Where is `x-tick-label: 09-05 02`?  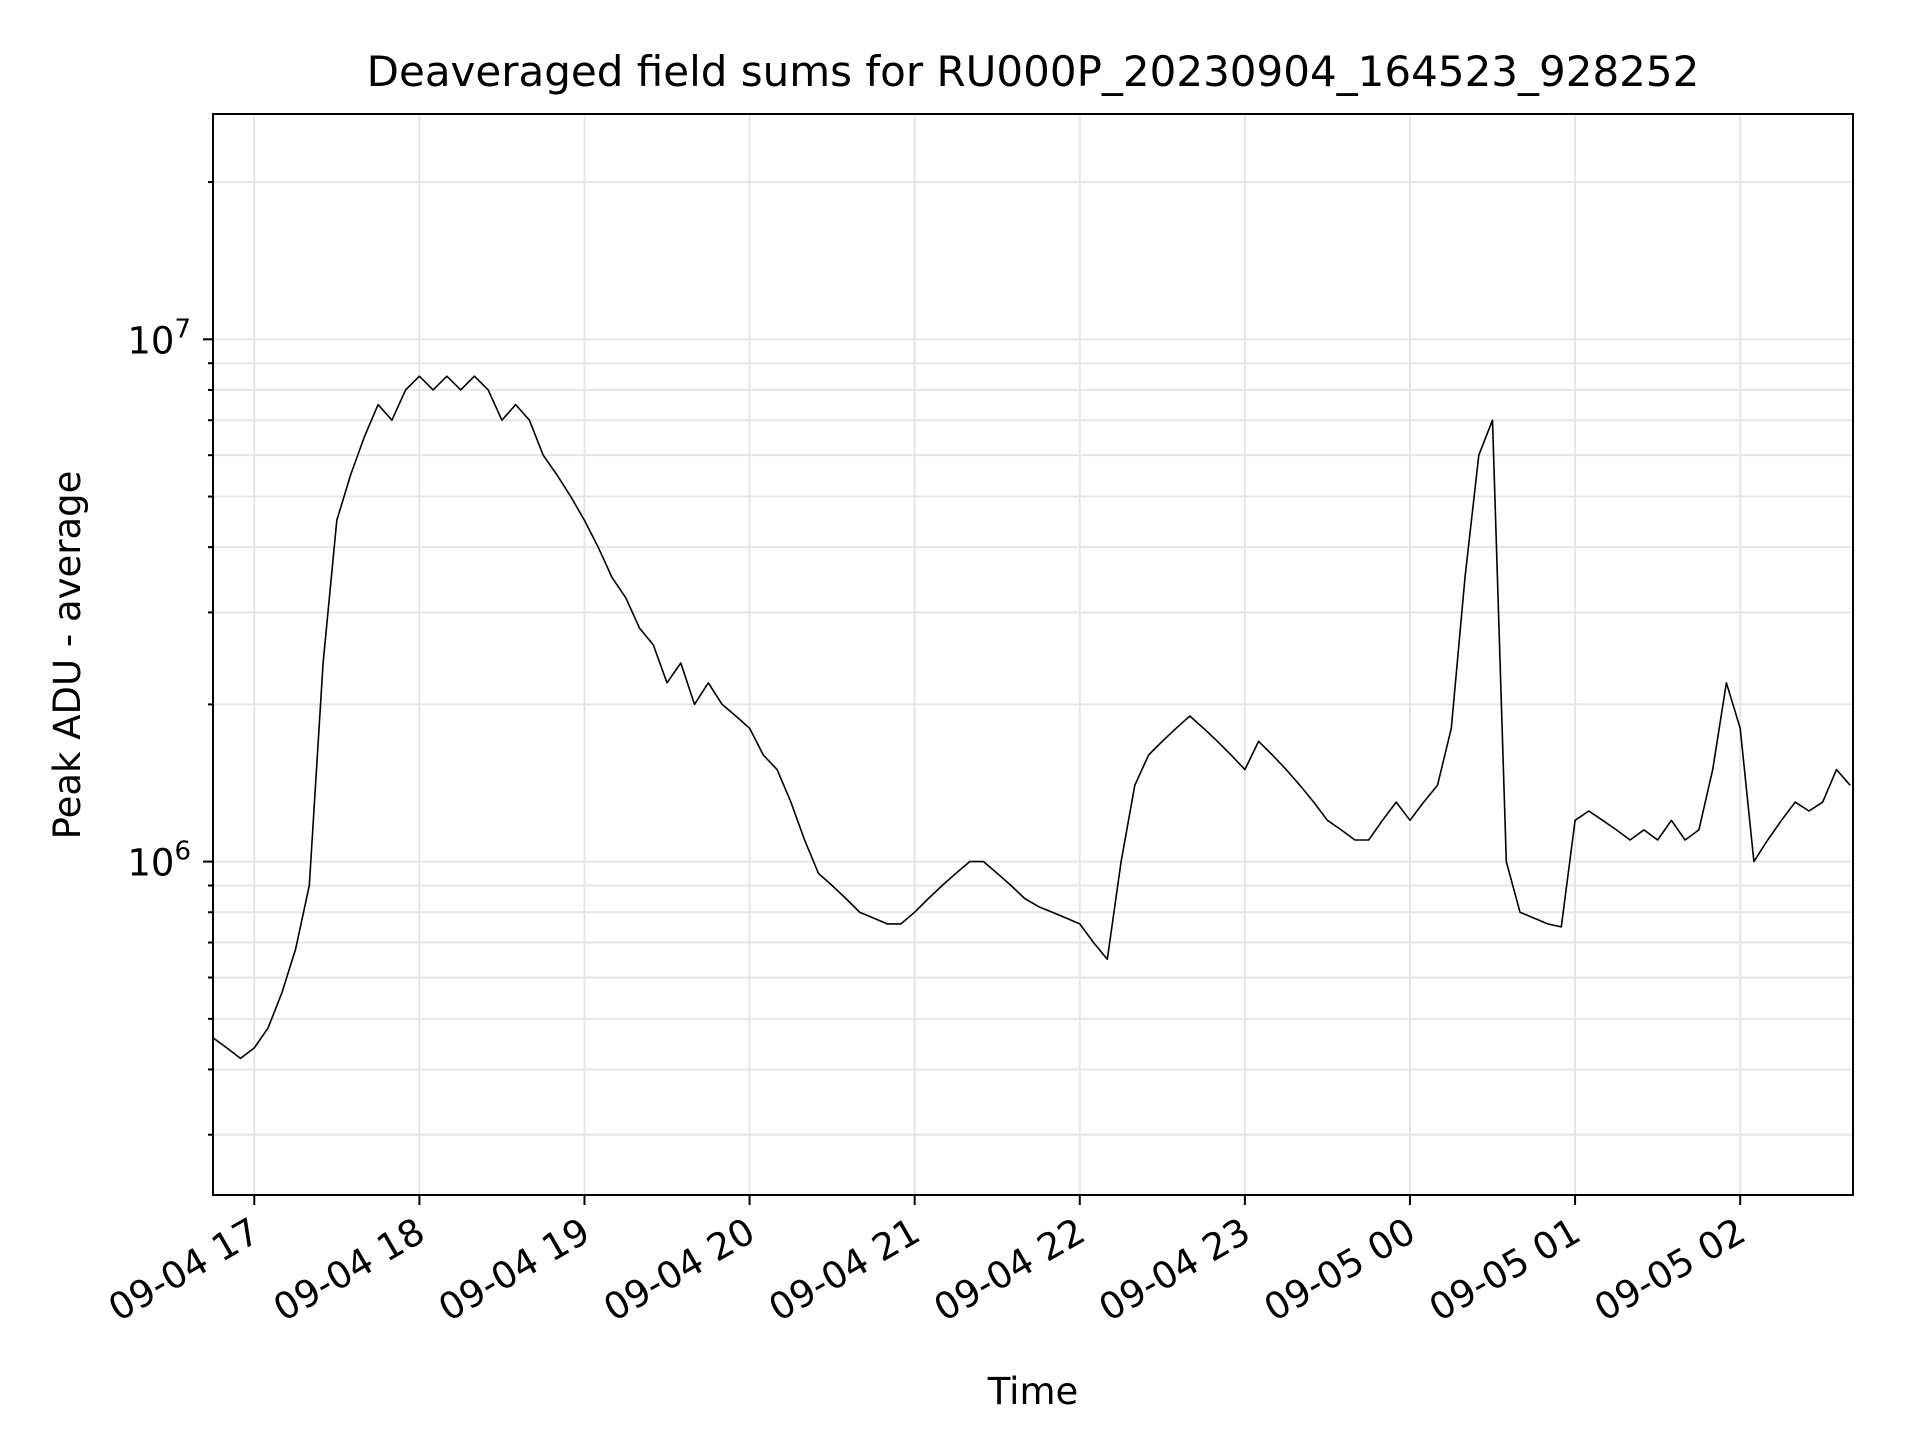
x-tick-label: 09-05 02 is located at coordinates (1670, 1270).